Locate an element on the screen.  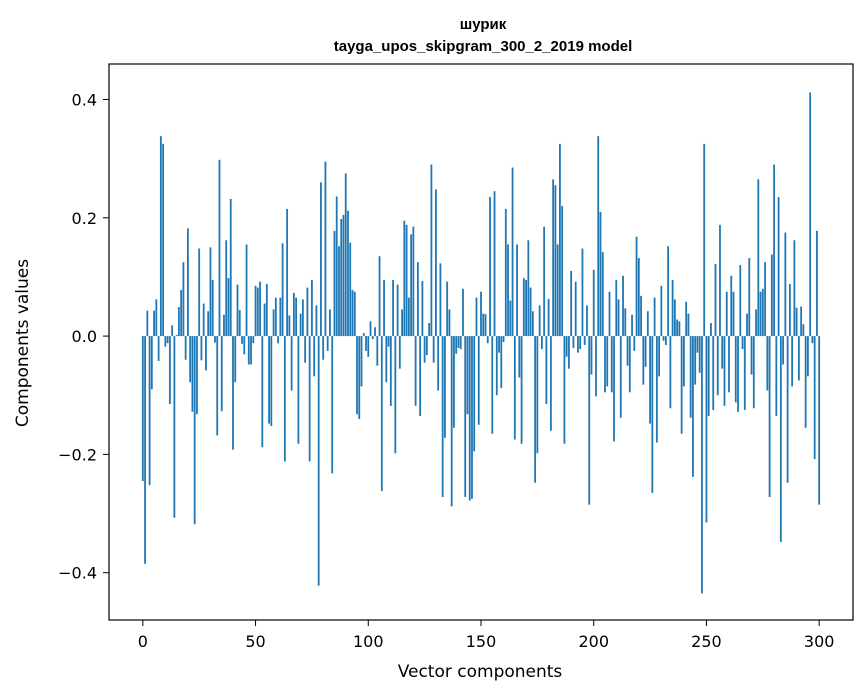
x-tick-label: 100 is located at coordinates (368, 641).